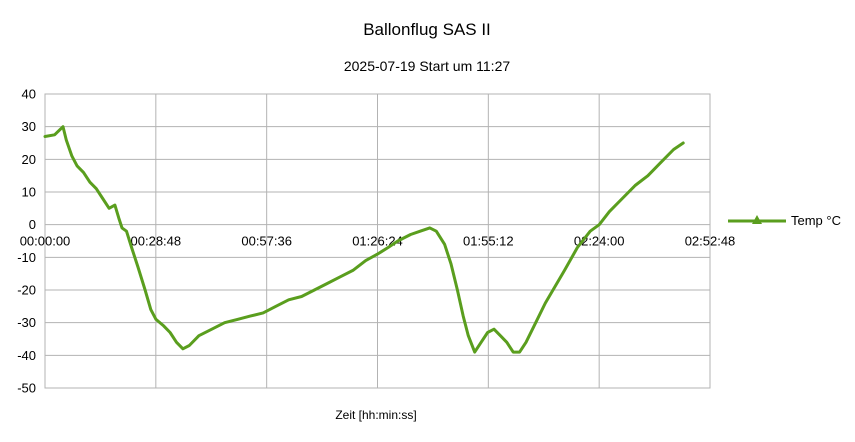 This screenshot has height=442, width=855. Describe the element at coordinates (26, 322) in the screenshot. I see `y-tick-label: -30` at that location.